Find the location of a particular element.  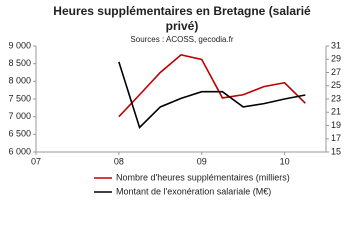

y2-tick-label: 21 is located at coordinates (336, 112).